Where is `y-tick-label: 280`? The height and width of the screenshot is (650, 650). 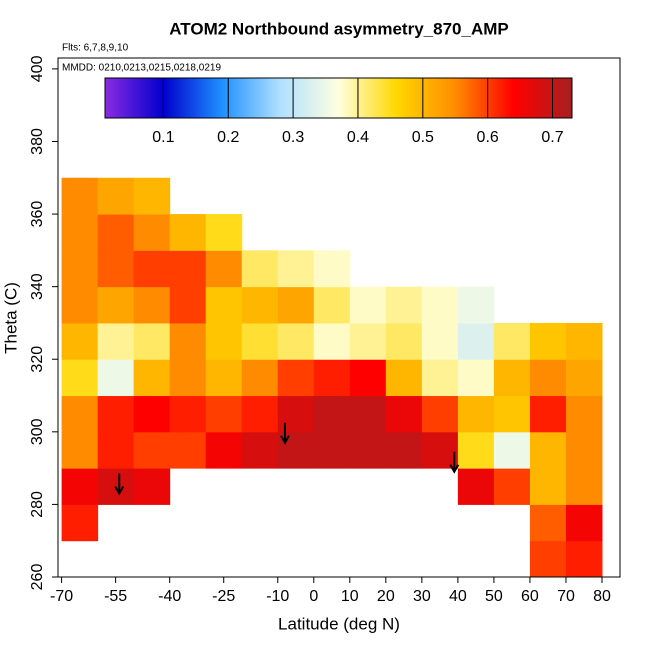 y-tick-label: 280 is located at coordinates (37, 504).